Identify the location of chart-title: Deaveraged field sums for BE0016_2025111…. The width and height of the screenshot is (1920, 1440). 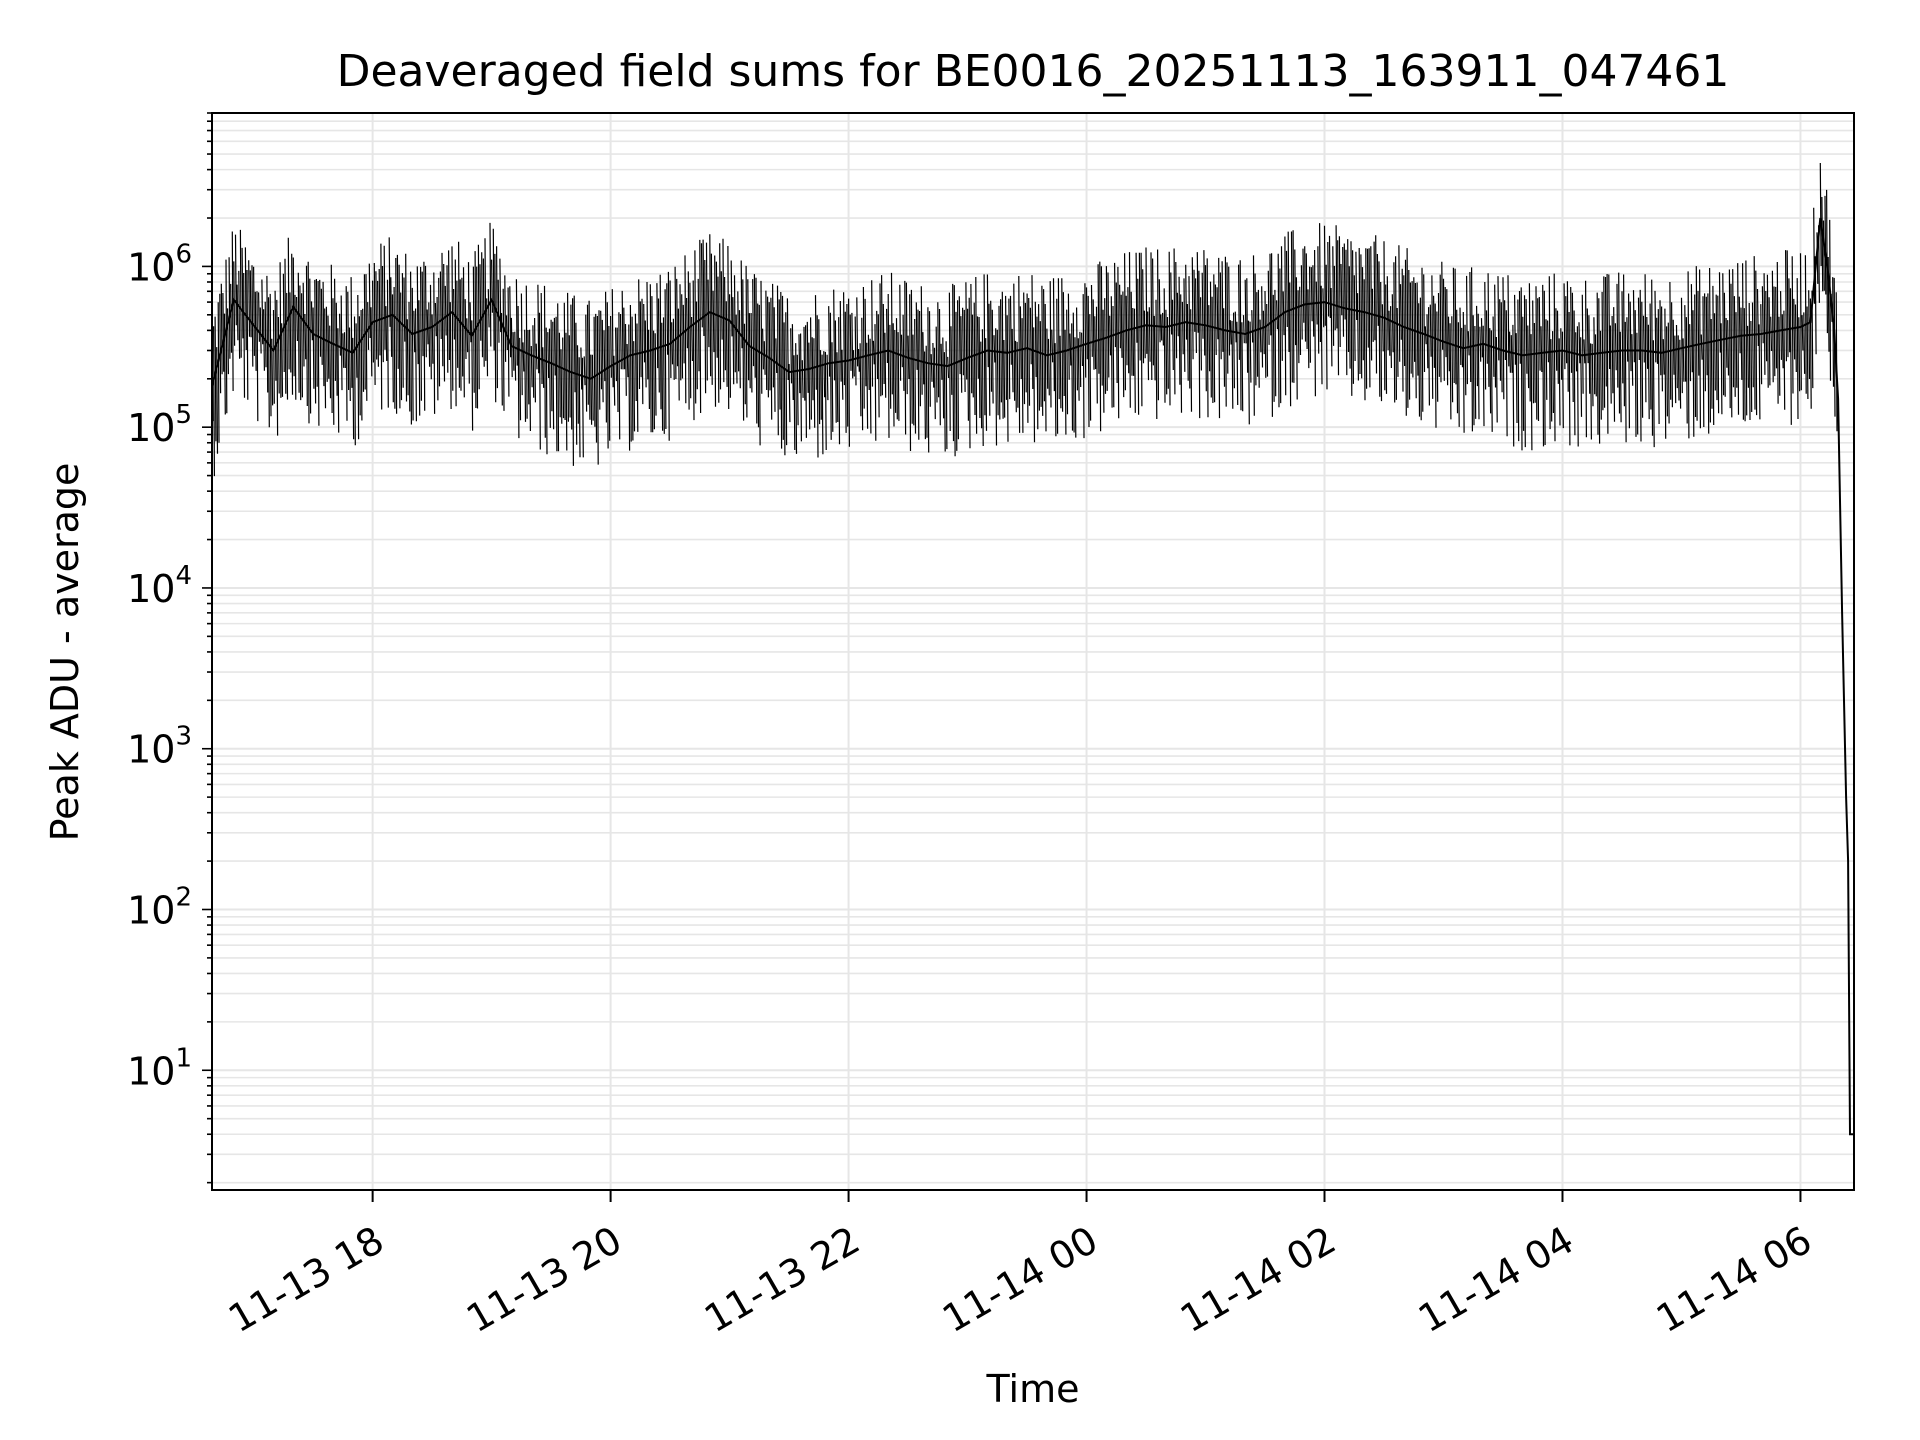
(1033, 71).